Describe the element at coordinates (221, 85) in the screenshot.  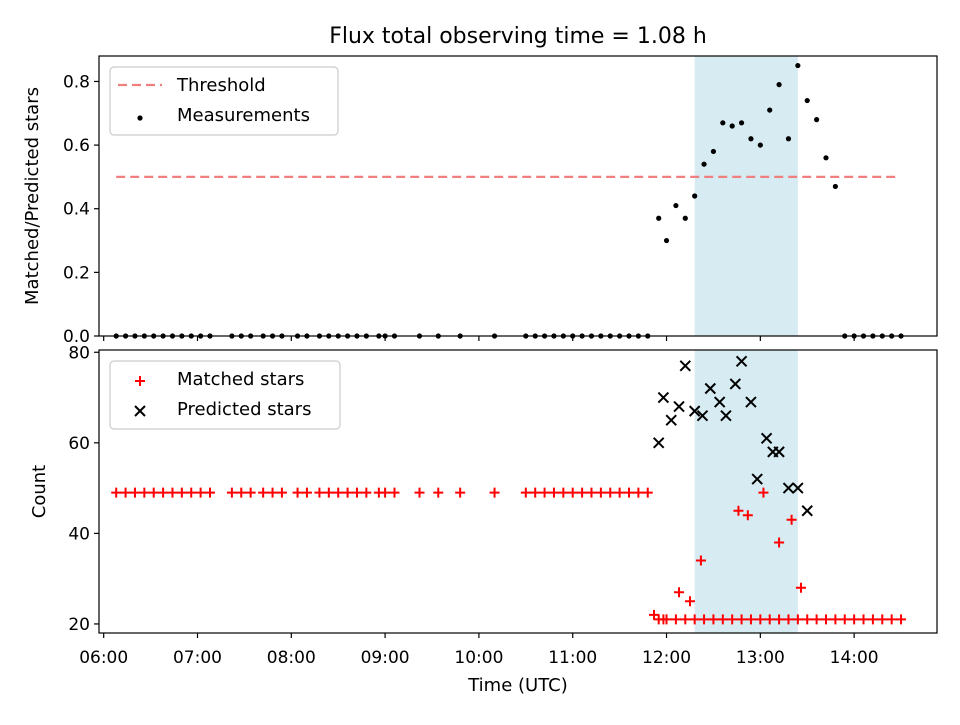
I see `legend-label: Threshold` at that location.